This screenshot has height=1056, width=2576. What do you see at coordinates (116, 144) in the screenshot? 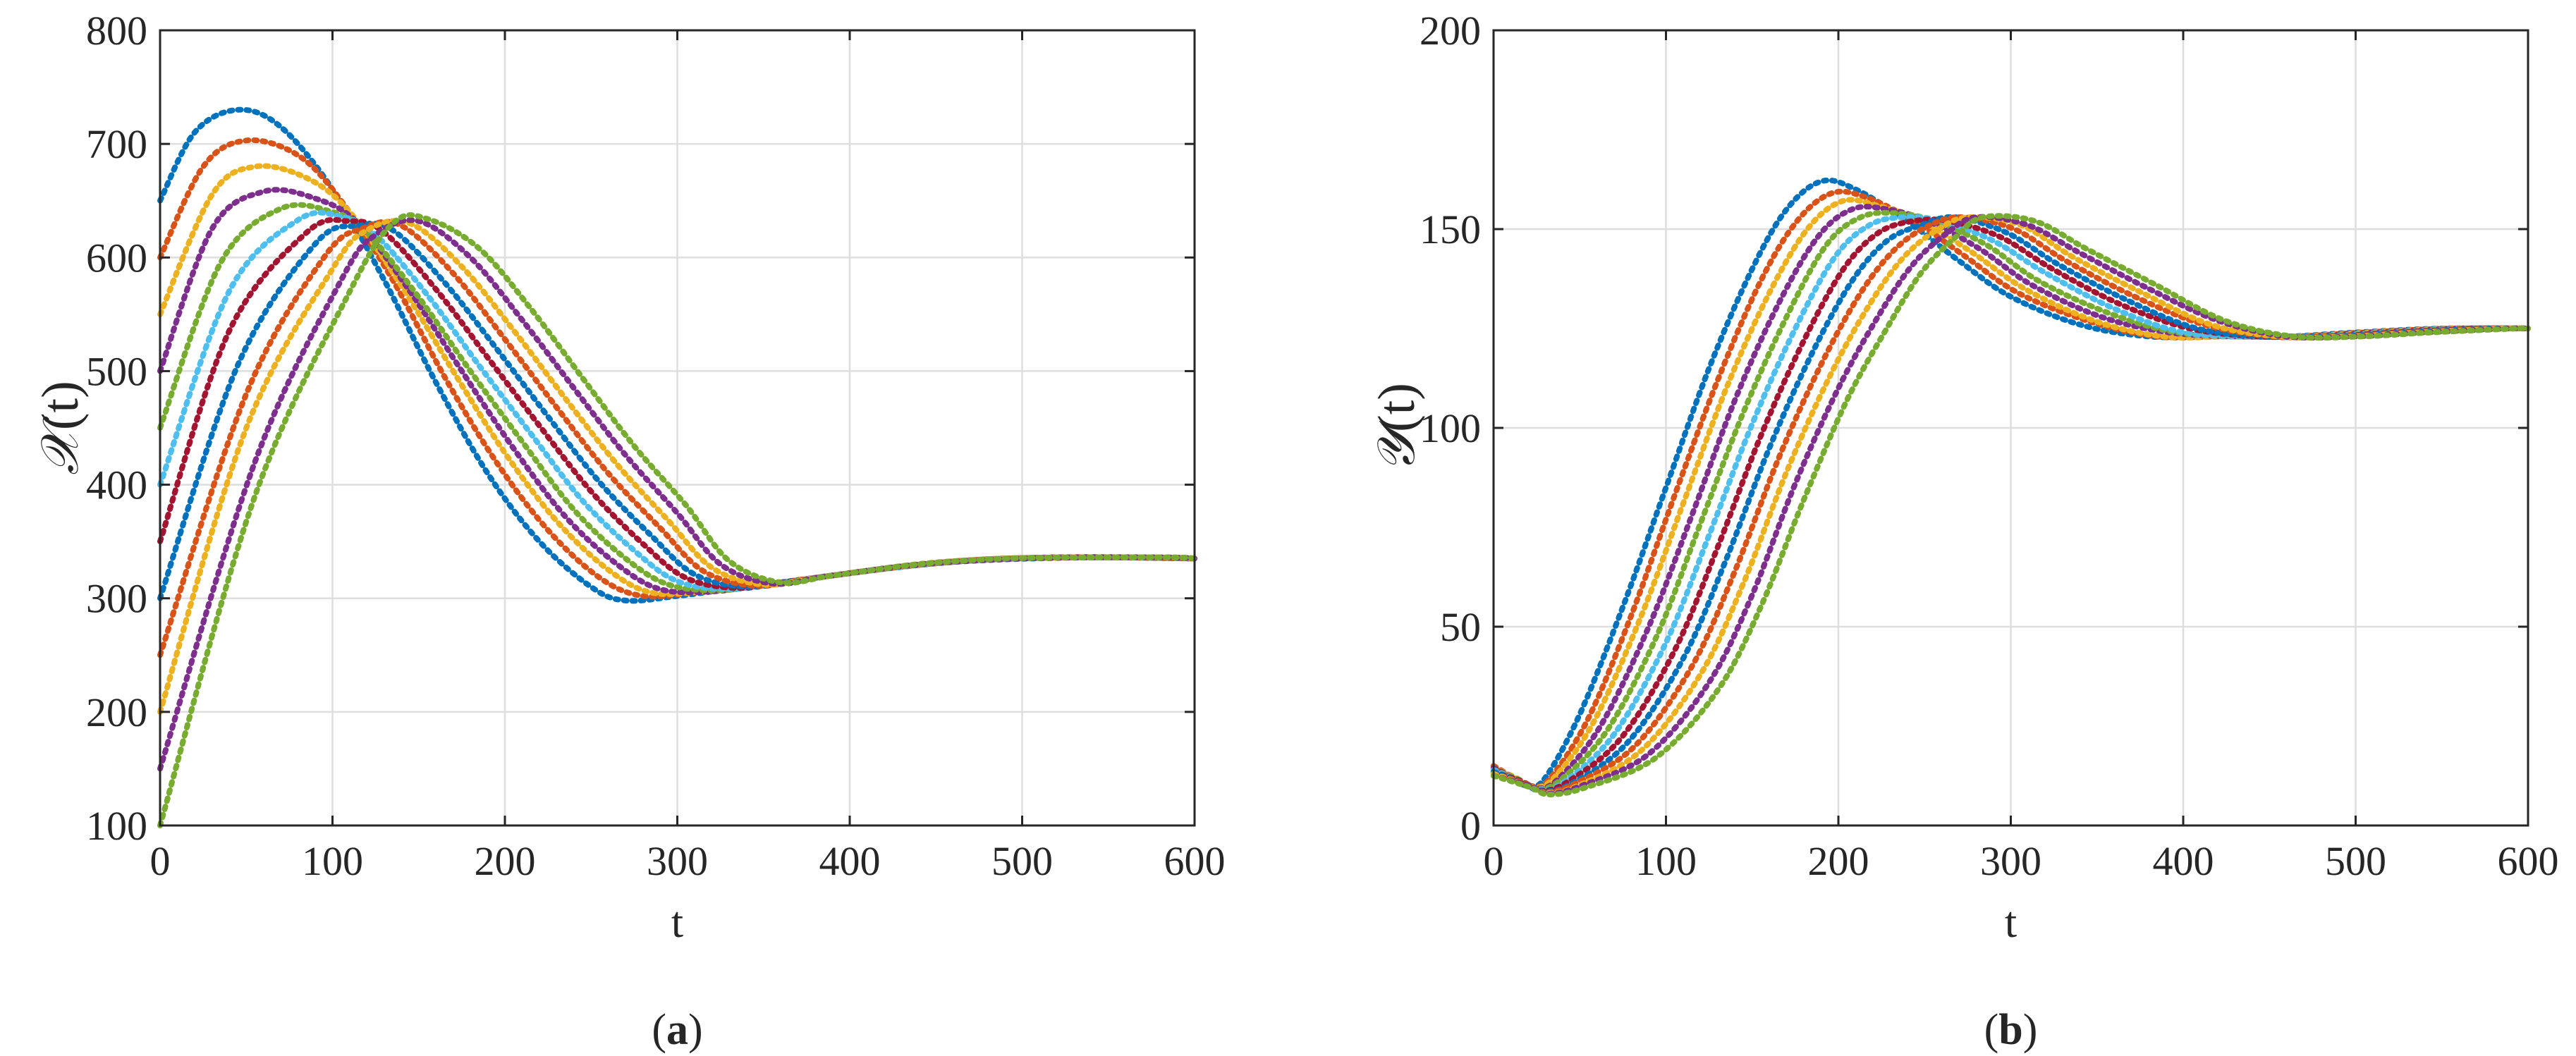
I see `y-tick-label: 700` at bounding box center [116, 144].